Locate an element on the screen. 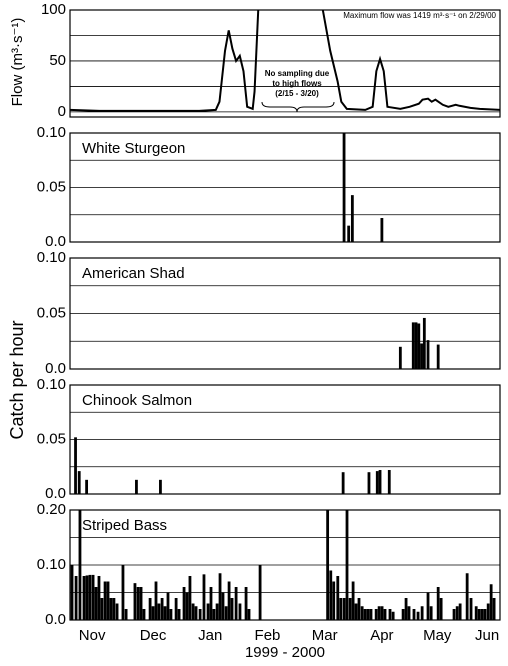 This screenshot has height=666, width=508. panel-title: Striped Bass is located at coordinates (124, 525).